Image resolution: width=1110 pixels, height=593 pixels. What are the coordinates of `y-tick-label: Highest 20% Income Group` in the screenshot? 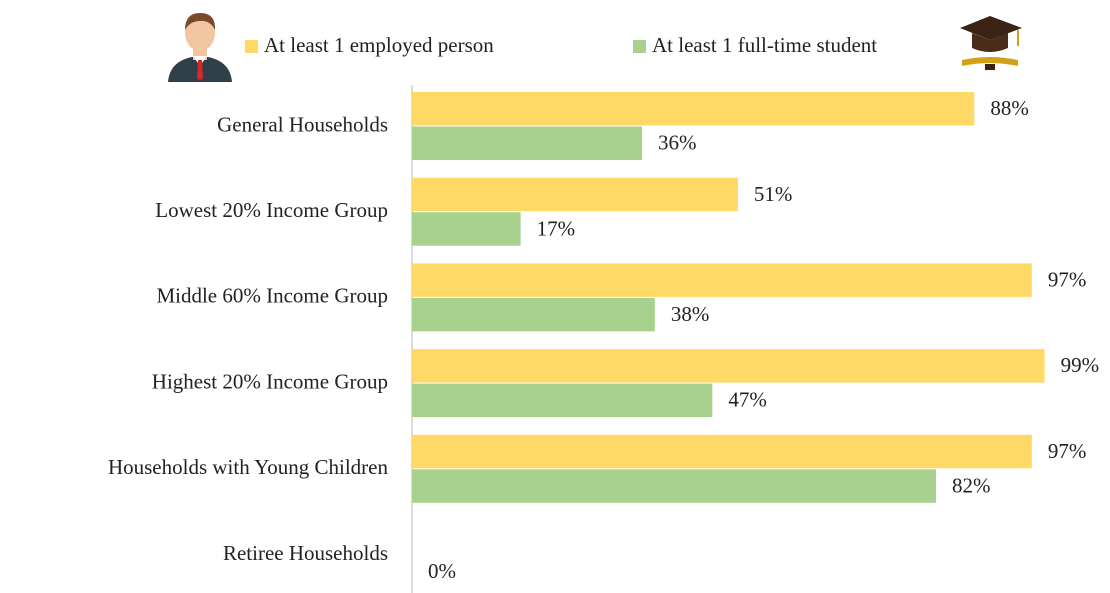 It's located at (270, 381).